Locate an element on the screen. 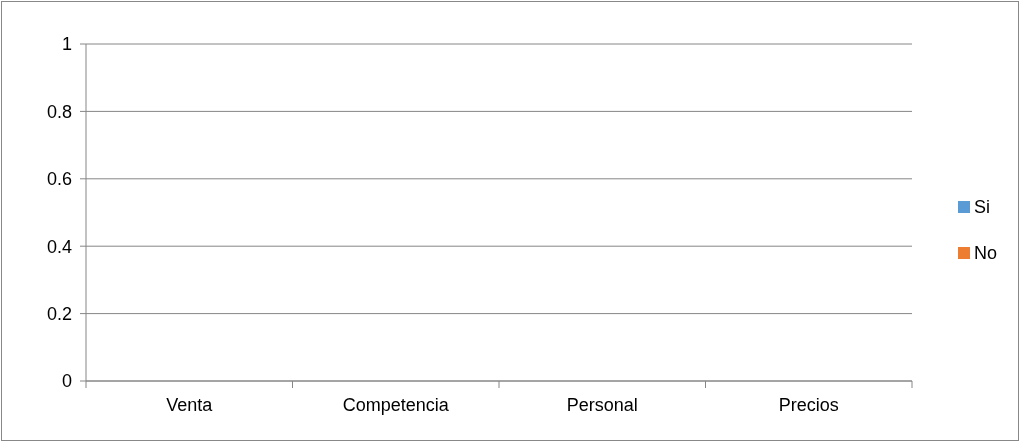 Image resolution: width=1020 pixels, height=442 pixels. x-tick-label: Personal is located at coordinates (602, 405).